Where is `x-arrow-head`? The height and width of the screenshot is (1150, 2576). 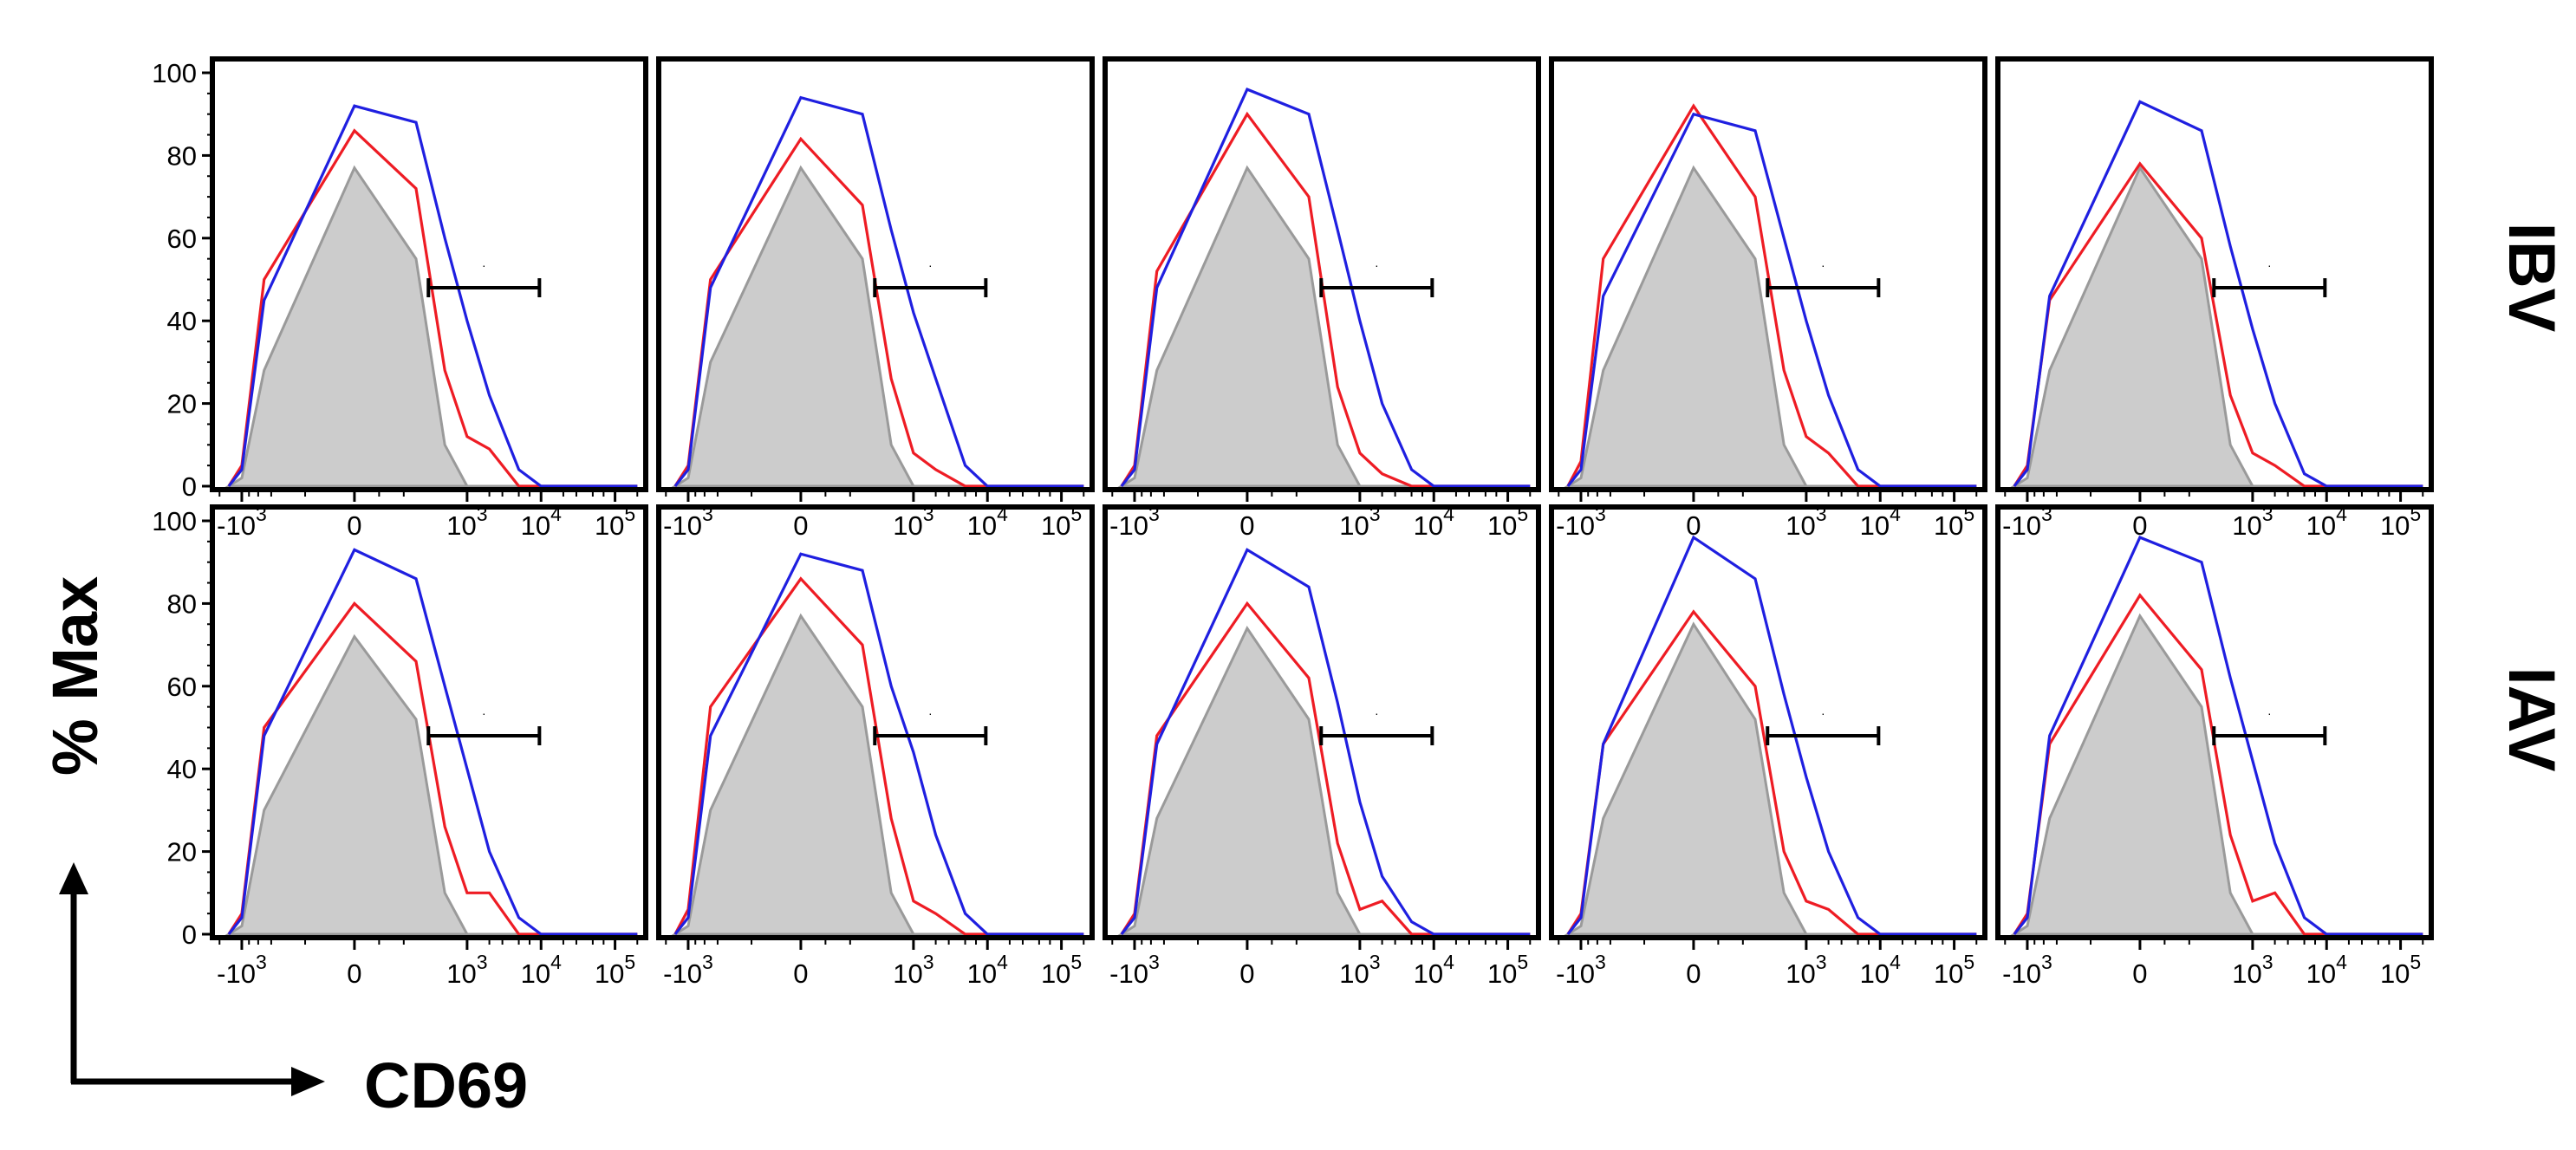 x-arrow-head is located at coordinates (308, 1081).